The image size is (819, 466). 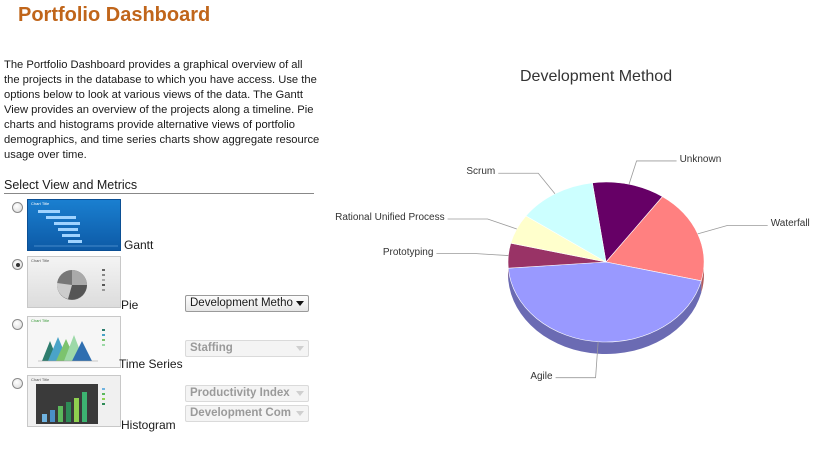 I want to click on time-series-metric-value: Staffing, so click(x=211, y=348).